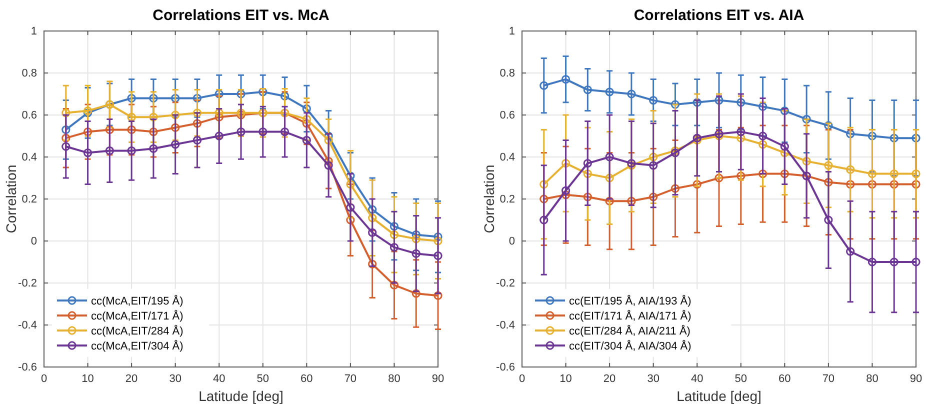 The height and width of the screenshot is (409, 926). Describe the element at coordinates (630, 301) in the screenshot. I see `legend-label: cc(EIT/195 Å, AIA/193 Å)` at that location.